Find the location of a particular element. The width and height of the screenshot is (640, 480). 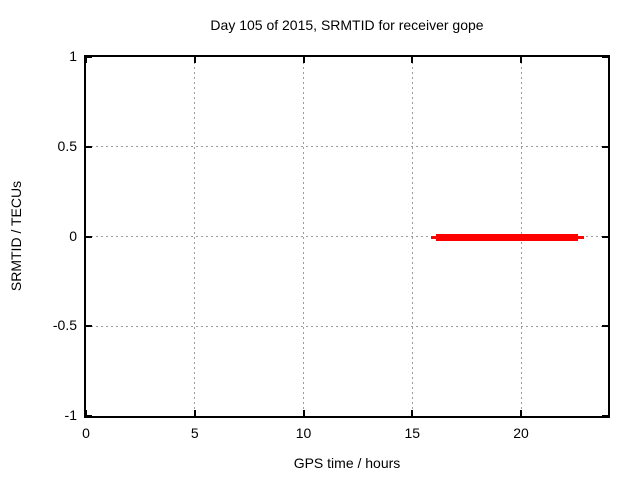

x-tick-label-20: 20 is located at coordinates (521, 433).